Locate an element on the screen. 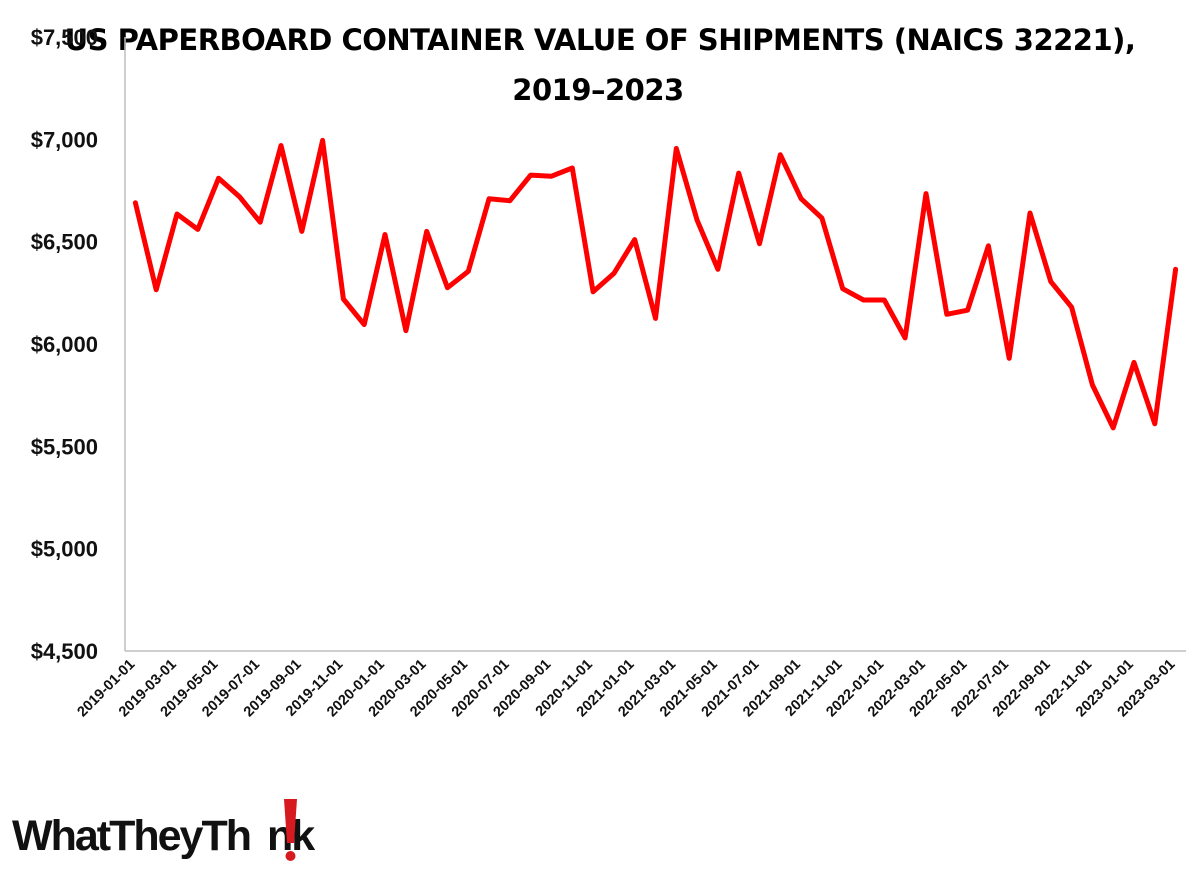  y-tick-label: $6,500 is located at coordinates (64, 242).